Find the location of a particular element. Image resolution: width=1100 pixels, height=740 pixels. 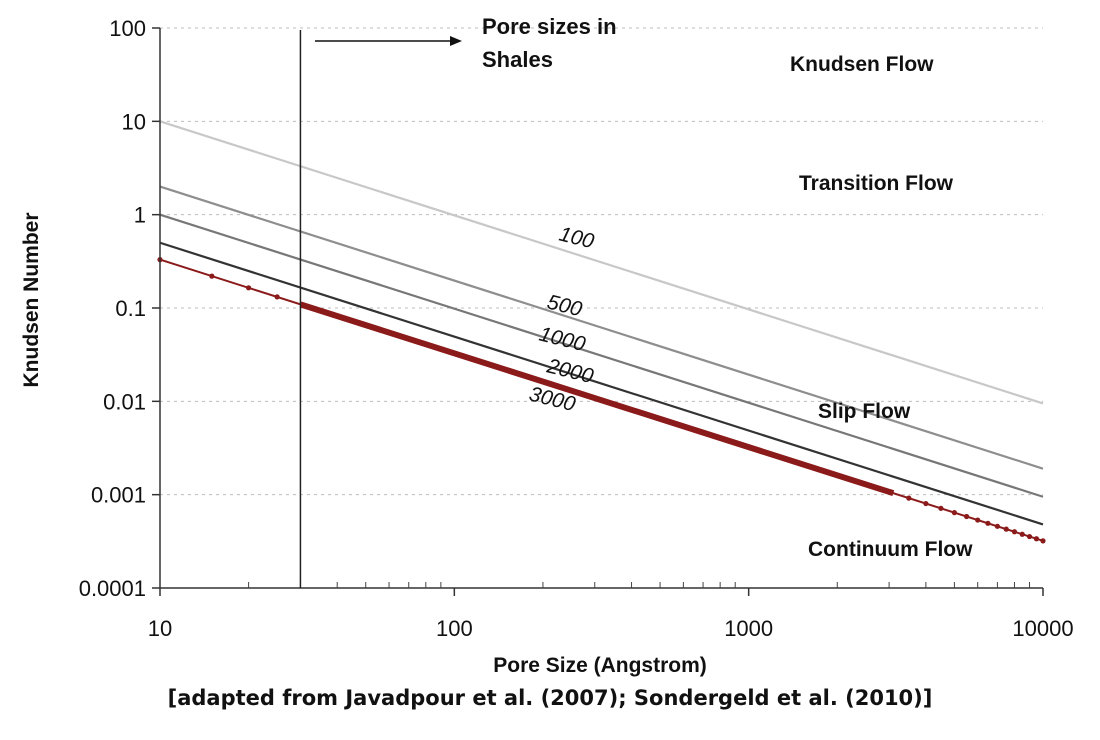

series-label-100: 100 is located at coordinates (577, 238).